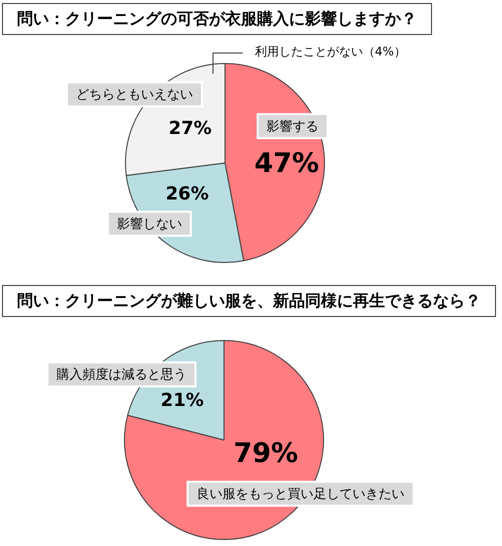 This screenshot has height=546, width=502. Describe the element at coordinates (287, 164) in the screenshot. I see `data-label: 47%` at that location.